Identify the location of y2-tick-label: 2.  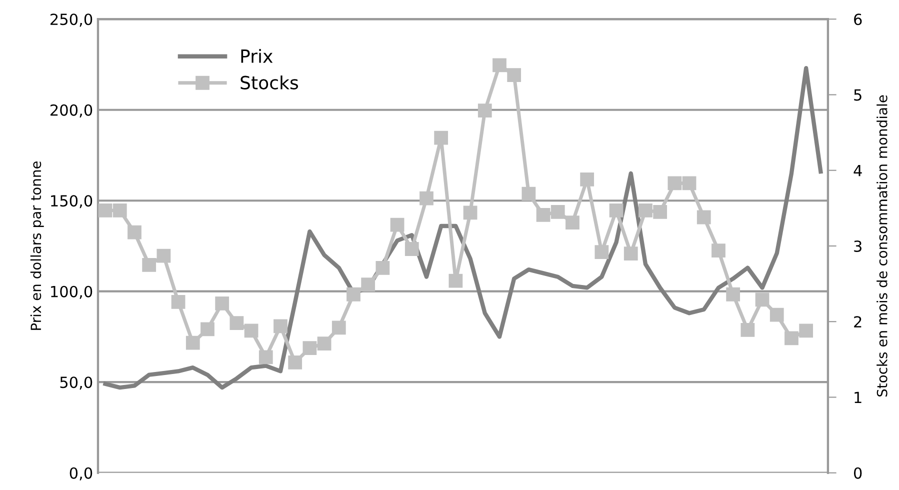
(858, 322).